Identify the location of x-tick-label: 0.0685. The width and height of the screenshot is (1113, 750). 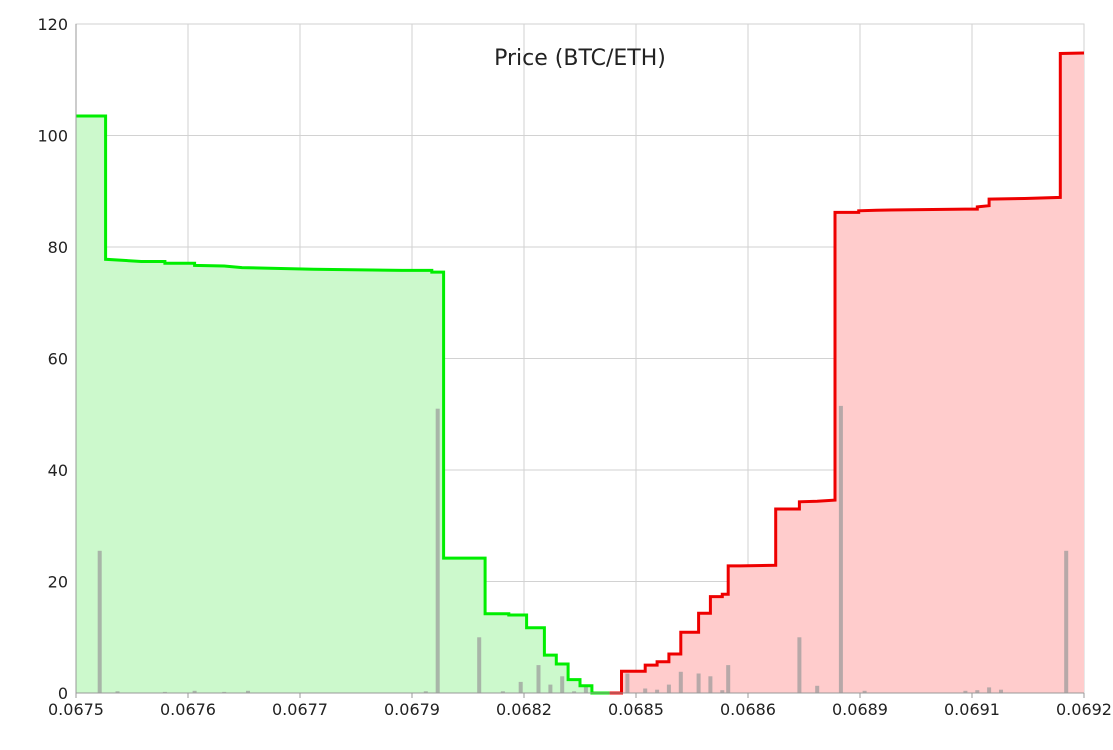
(636, 709).